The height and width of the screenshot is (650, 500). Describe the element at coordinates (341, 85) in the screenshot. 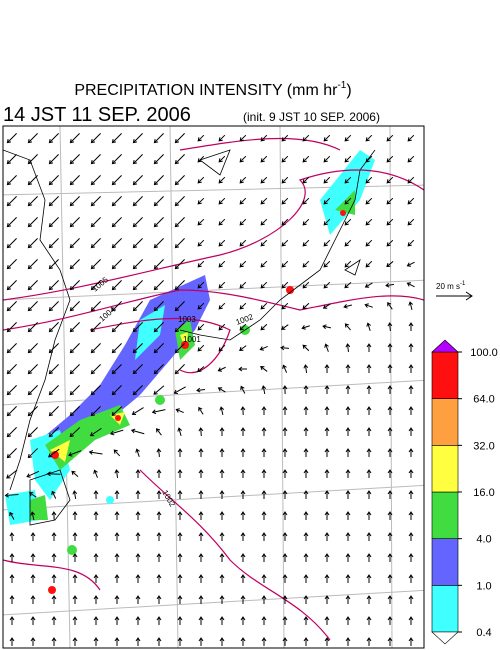

I see `title-exponent: -1` at that location.